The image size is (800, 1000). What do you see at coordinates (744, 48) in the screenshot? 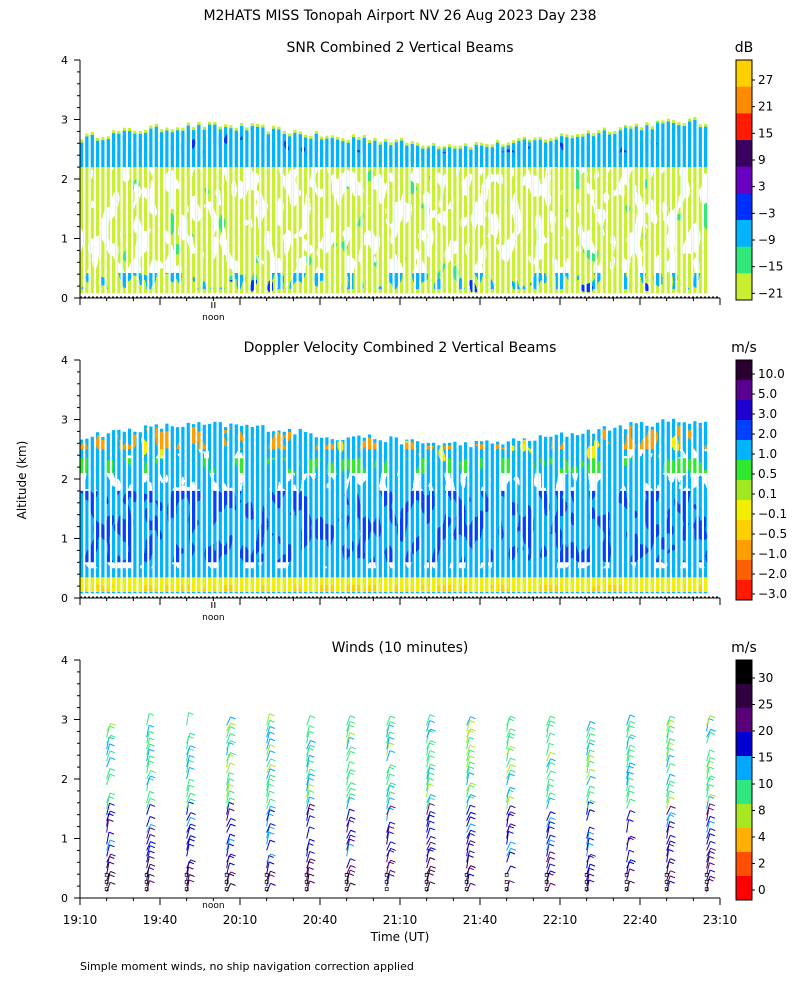
I see `snr-units-label: dB` at bounding box center [744, 48].